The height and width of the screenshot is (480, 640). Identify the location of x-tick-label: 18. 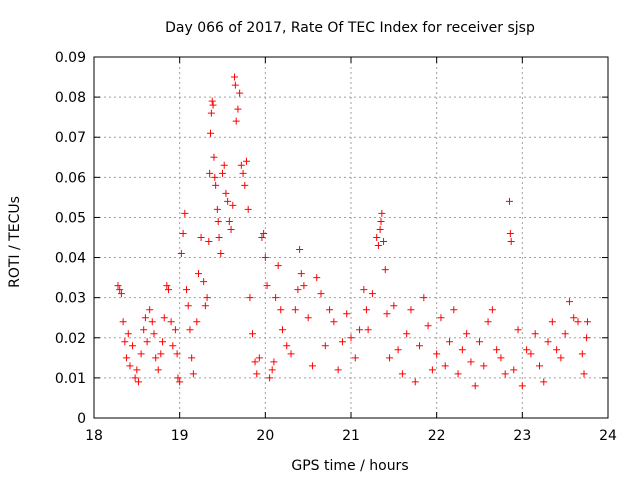
(94, 436).